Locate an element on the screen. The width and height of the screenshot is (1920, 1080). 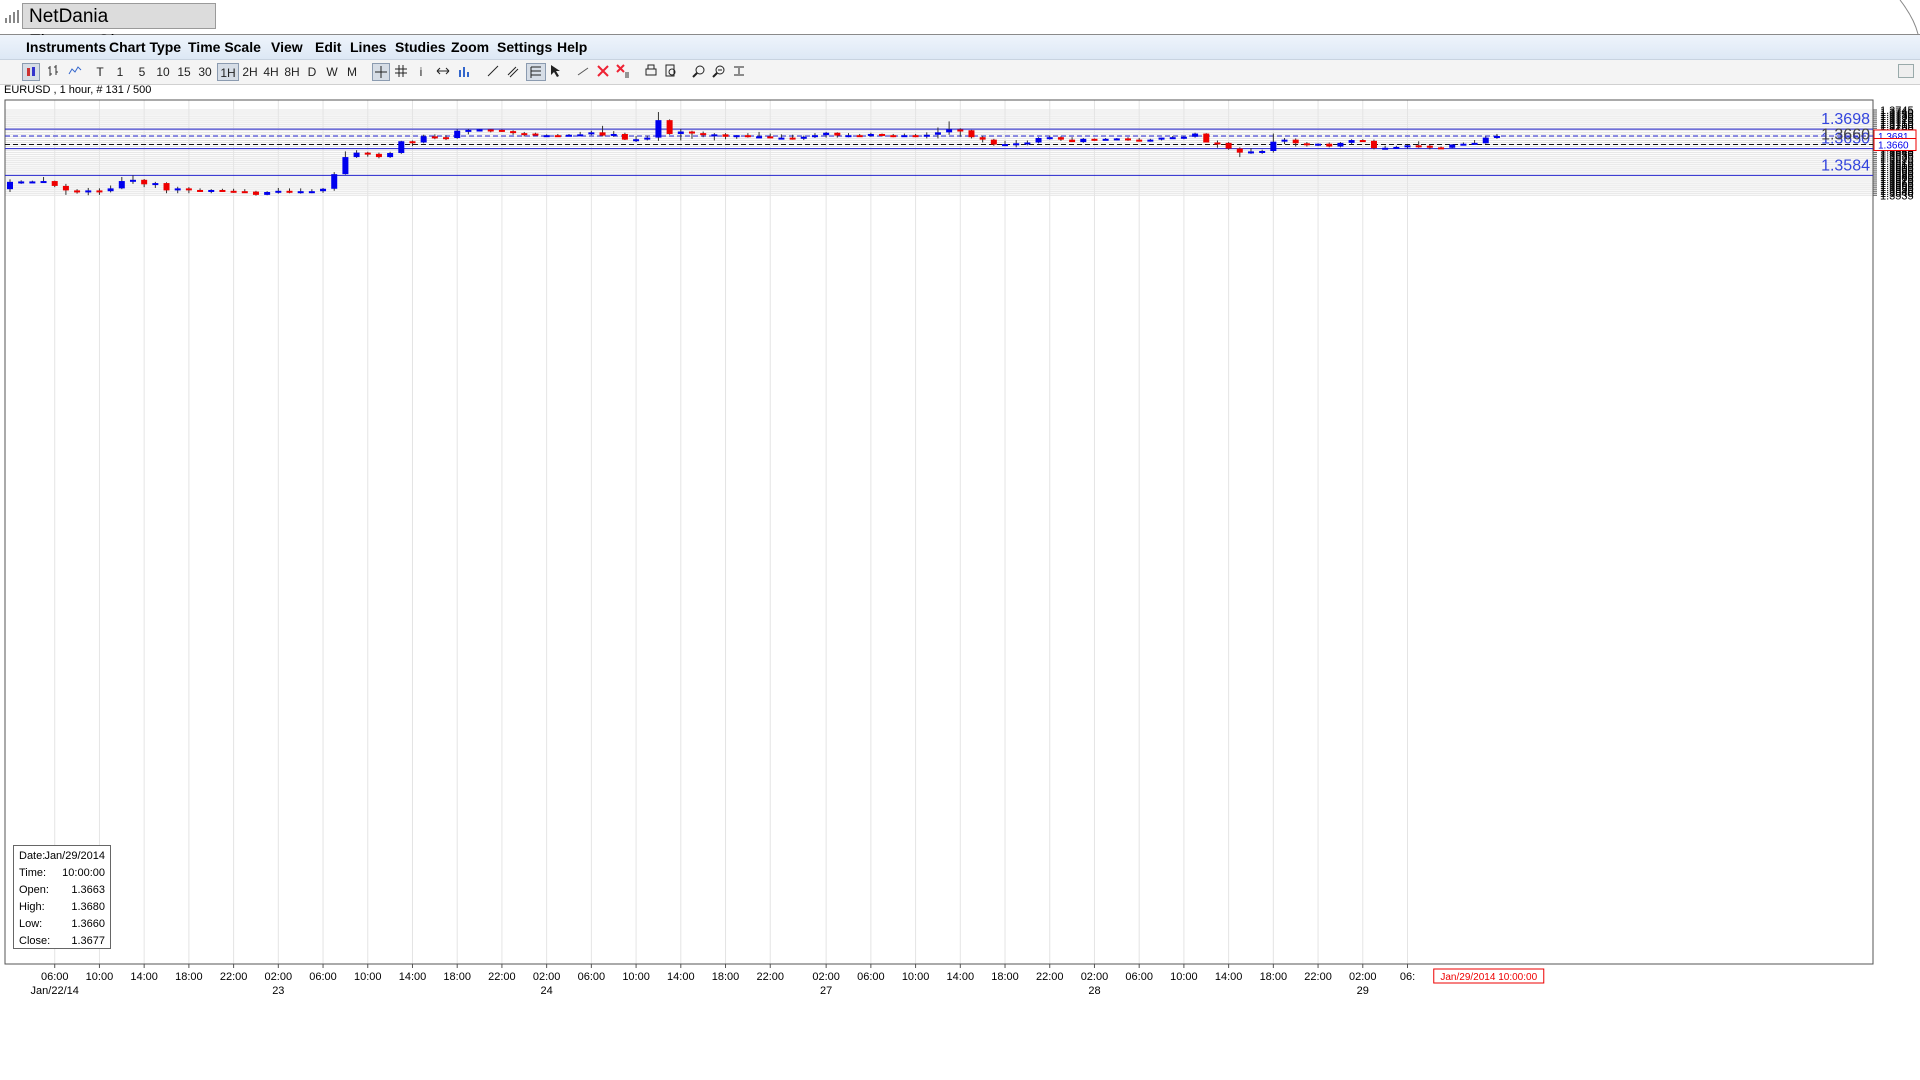
timescale-5min: 5 is located at coordinates (142, 72).